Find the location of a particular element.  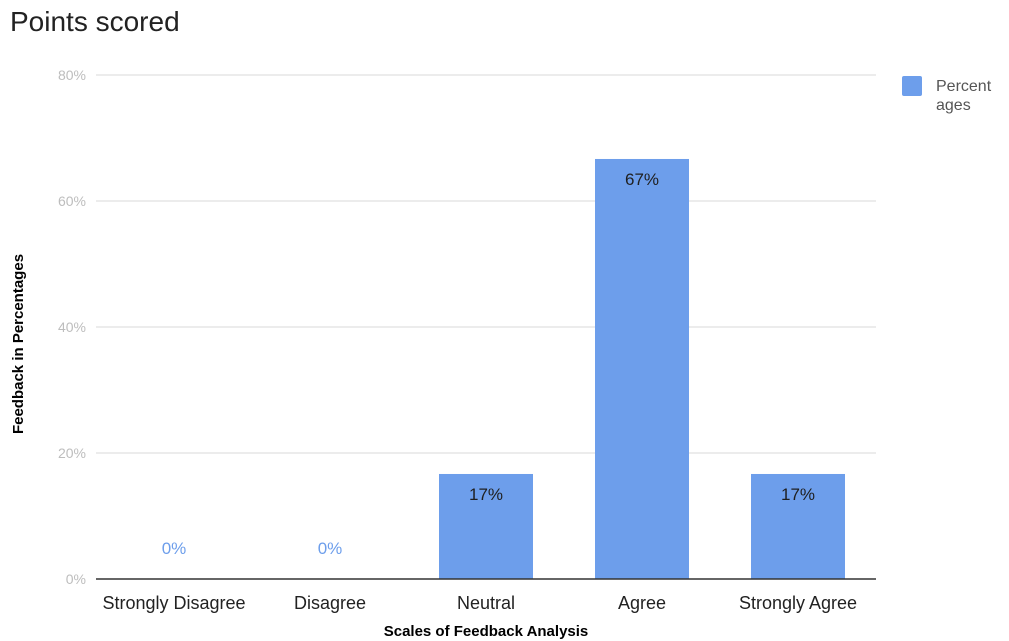

legend-label-line-2: ages is located at coordinates (953, 105).